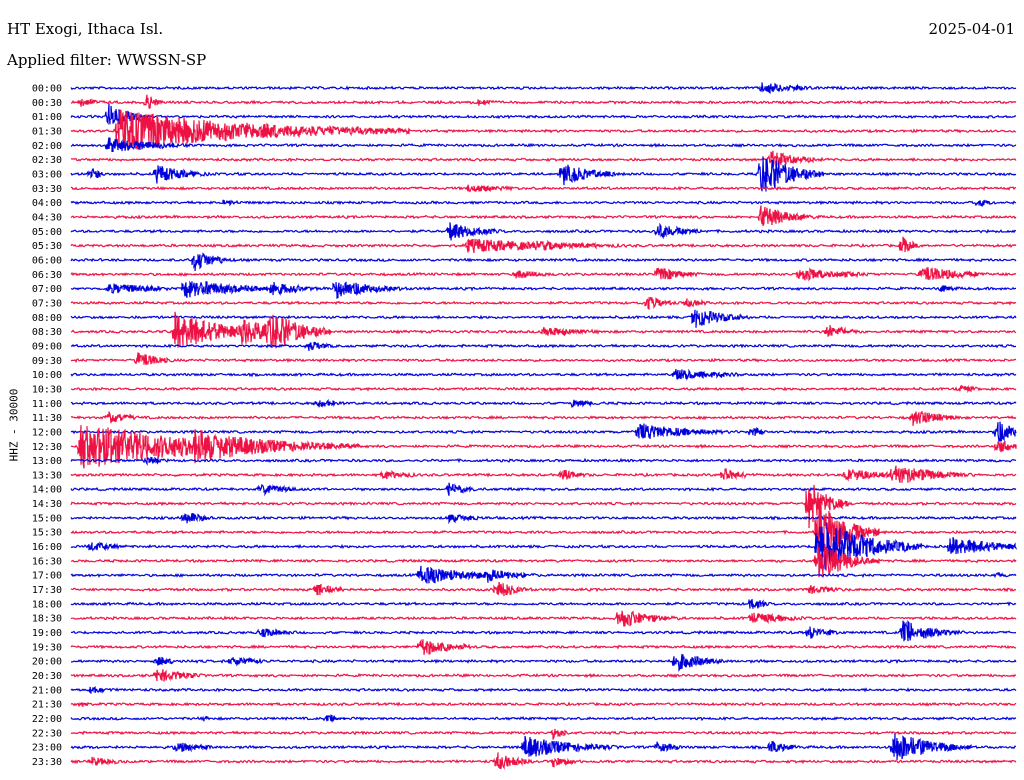 The height and width of the screenshot is (780, 1024). Describe the element at coordinates (47, 332) in the screenshot. I see `row-label: 08:30` at that location.